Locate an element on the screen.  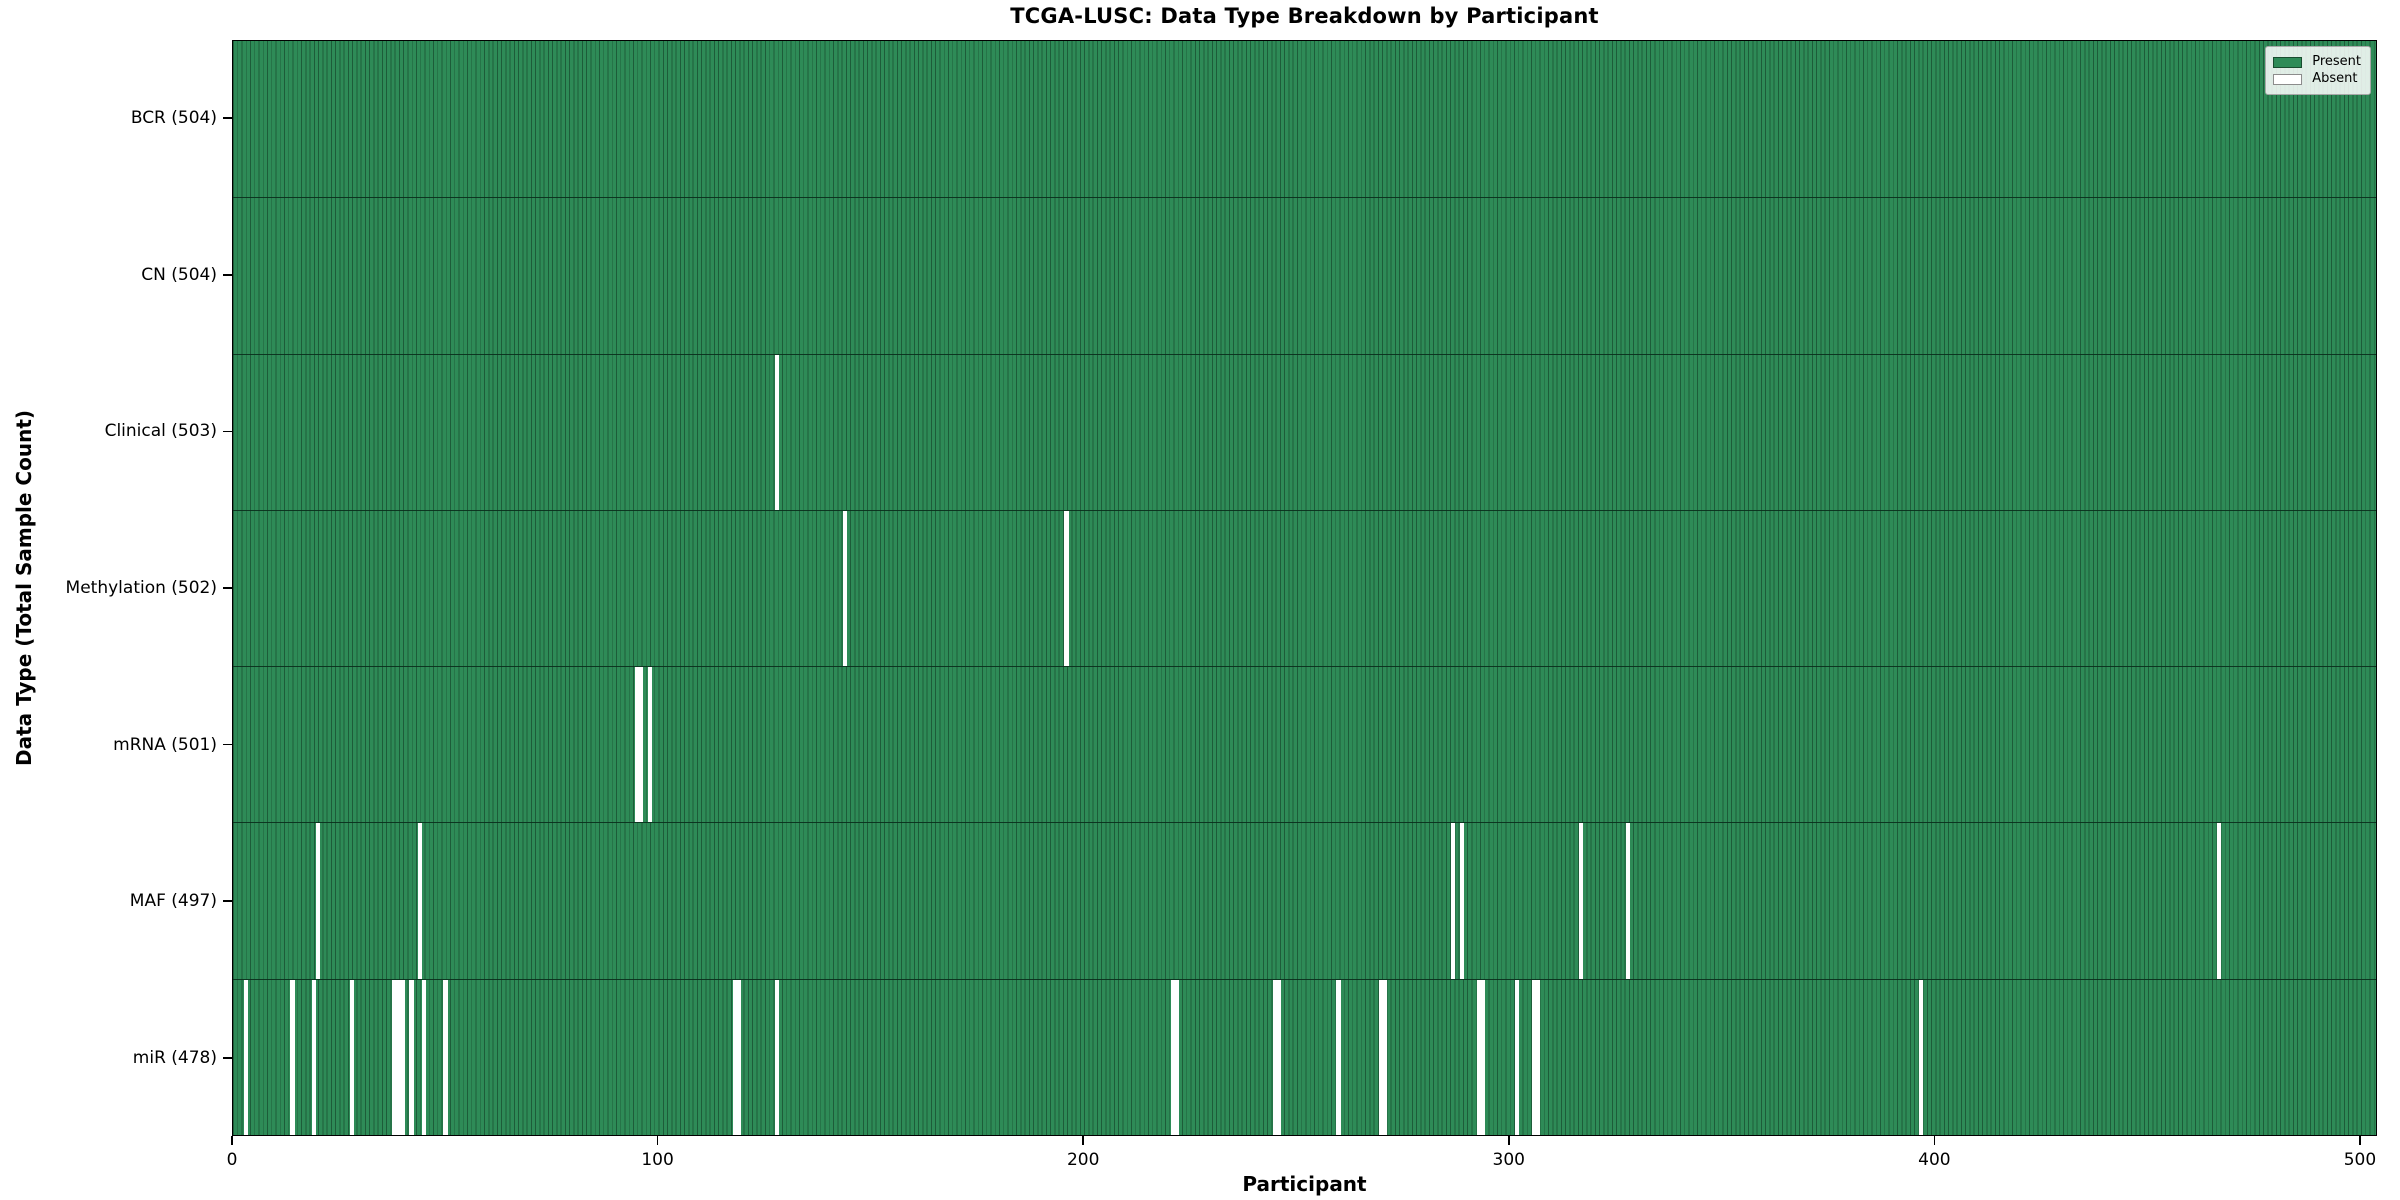
x-tick-label: 100 is located at coordinates (657, 1160).